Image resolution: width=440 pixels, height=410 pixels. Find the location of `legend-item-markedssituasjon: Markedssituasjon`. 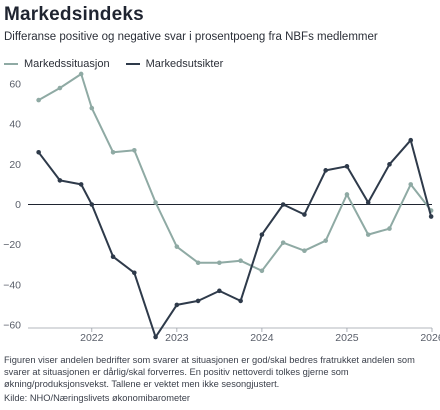

legend-item-markedssituasjon: Markedssituasjon is located at coordinates (57, 64).